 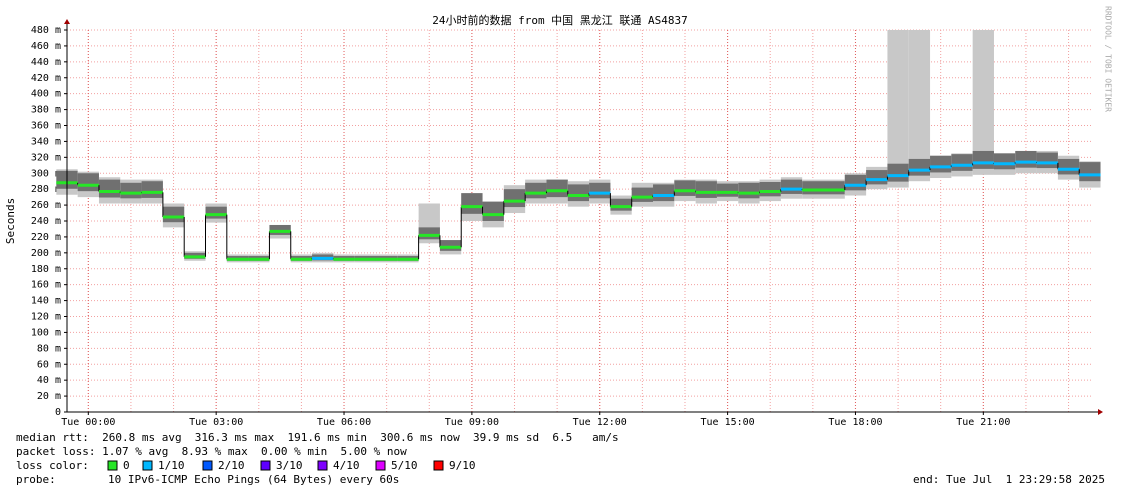 What do you see at coordinates (728, 422) in the screenshot?
I see `x-tick-label: Tue 15:00` at bounding box center [728, 422].